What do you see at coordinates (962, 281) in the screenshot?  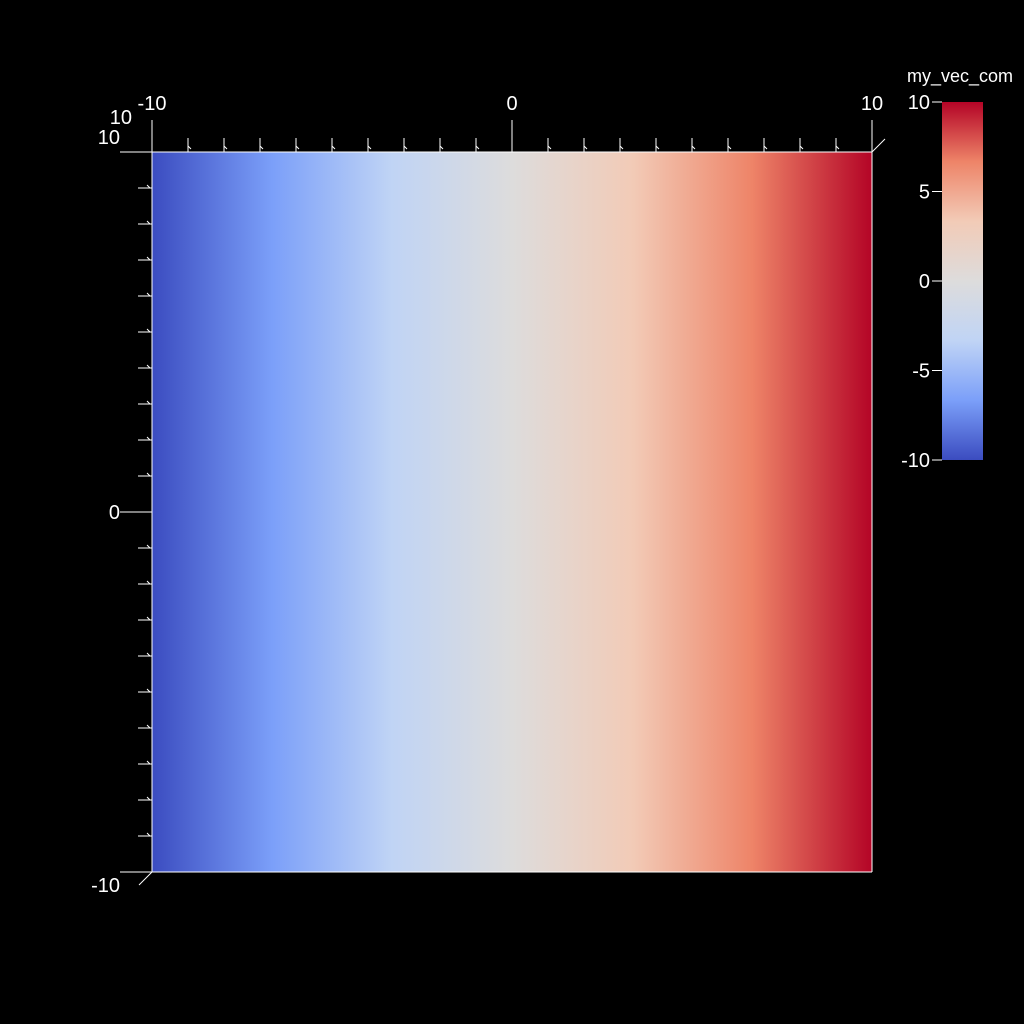 I see `colorbar-gradient` at bounding box center [962, 281].